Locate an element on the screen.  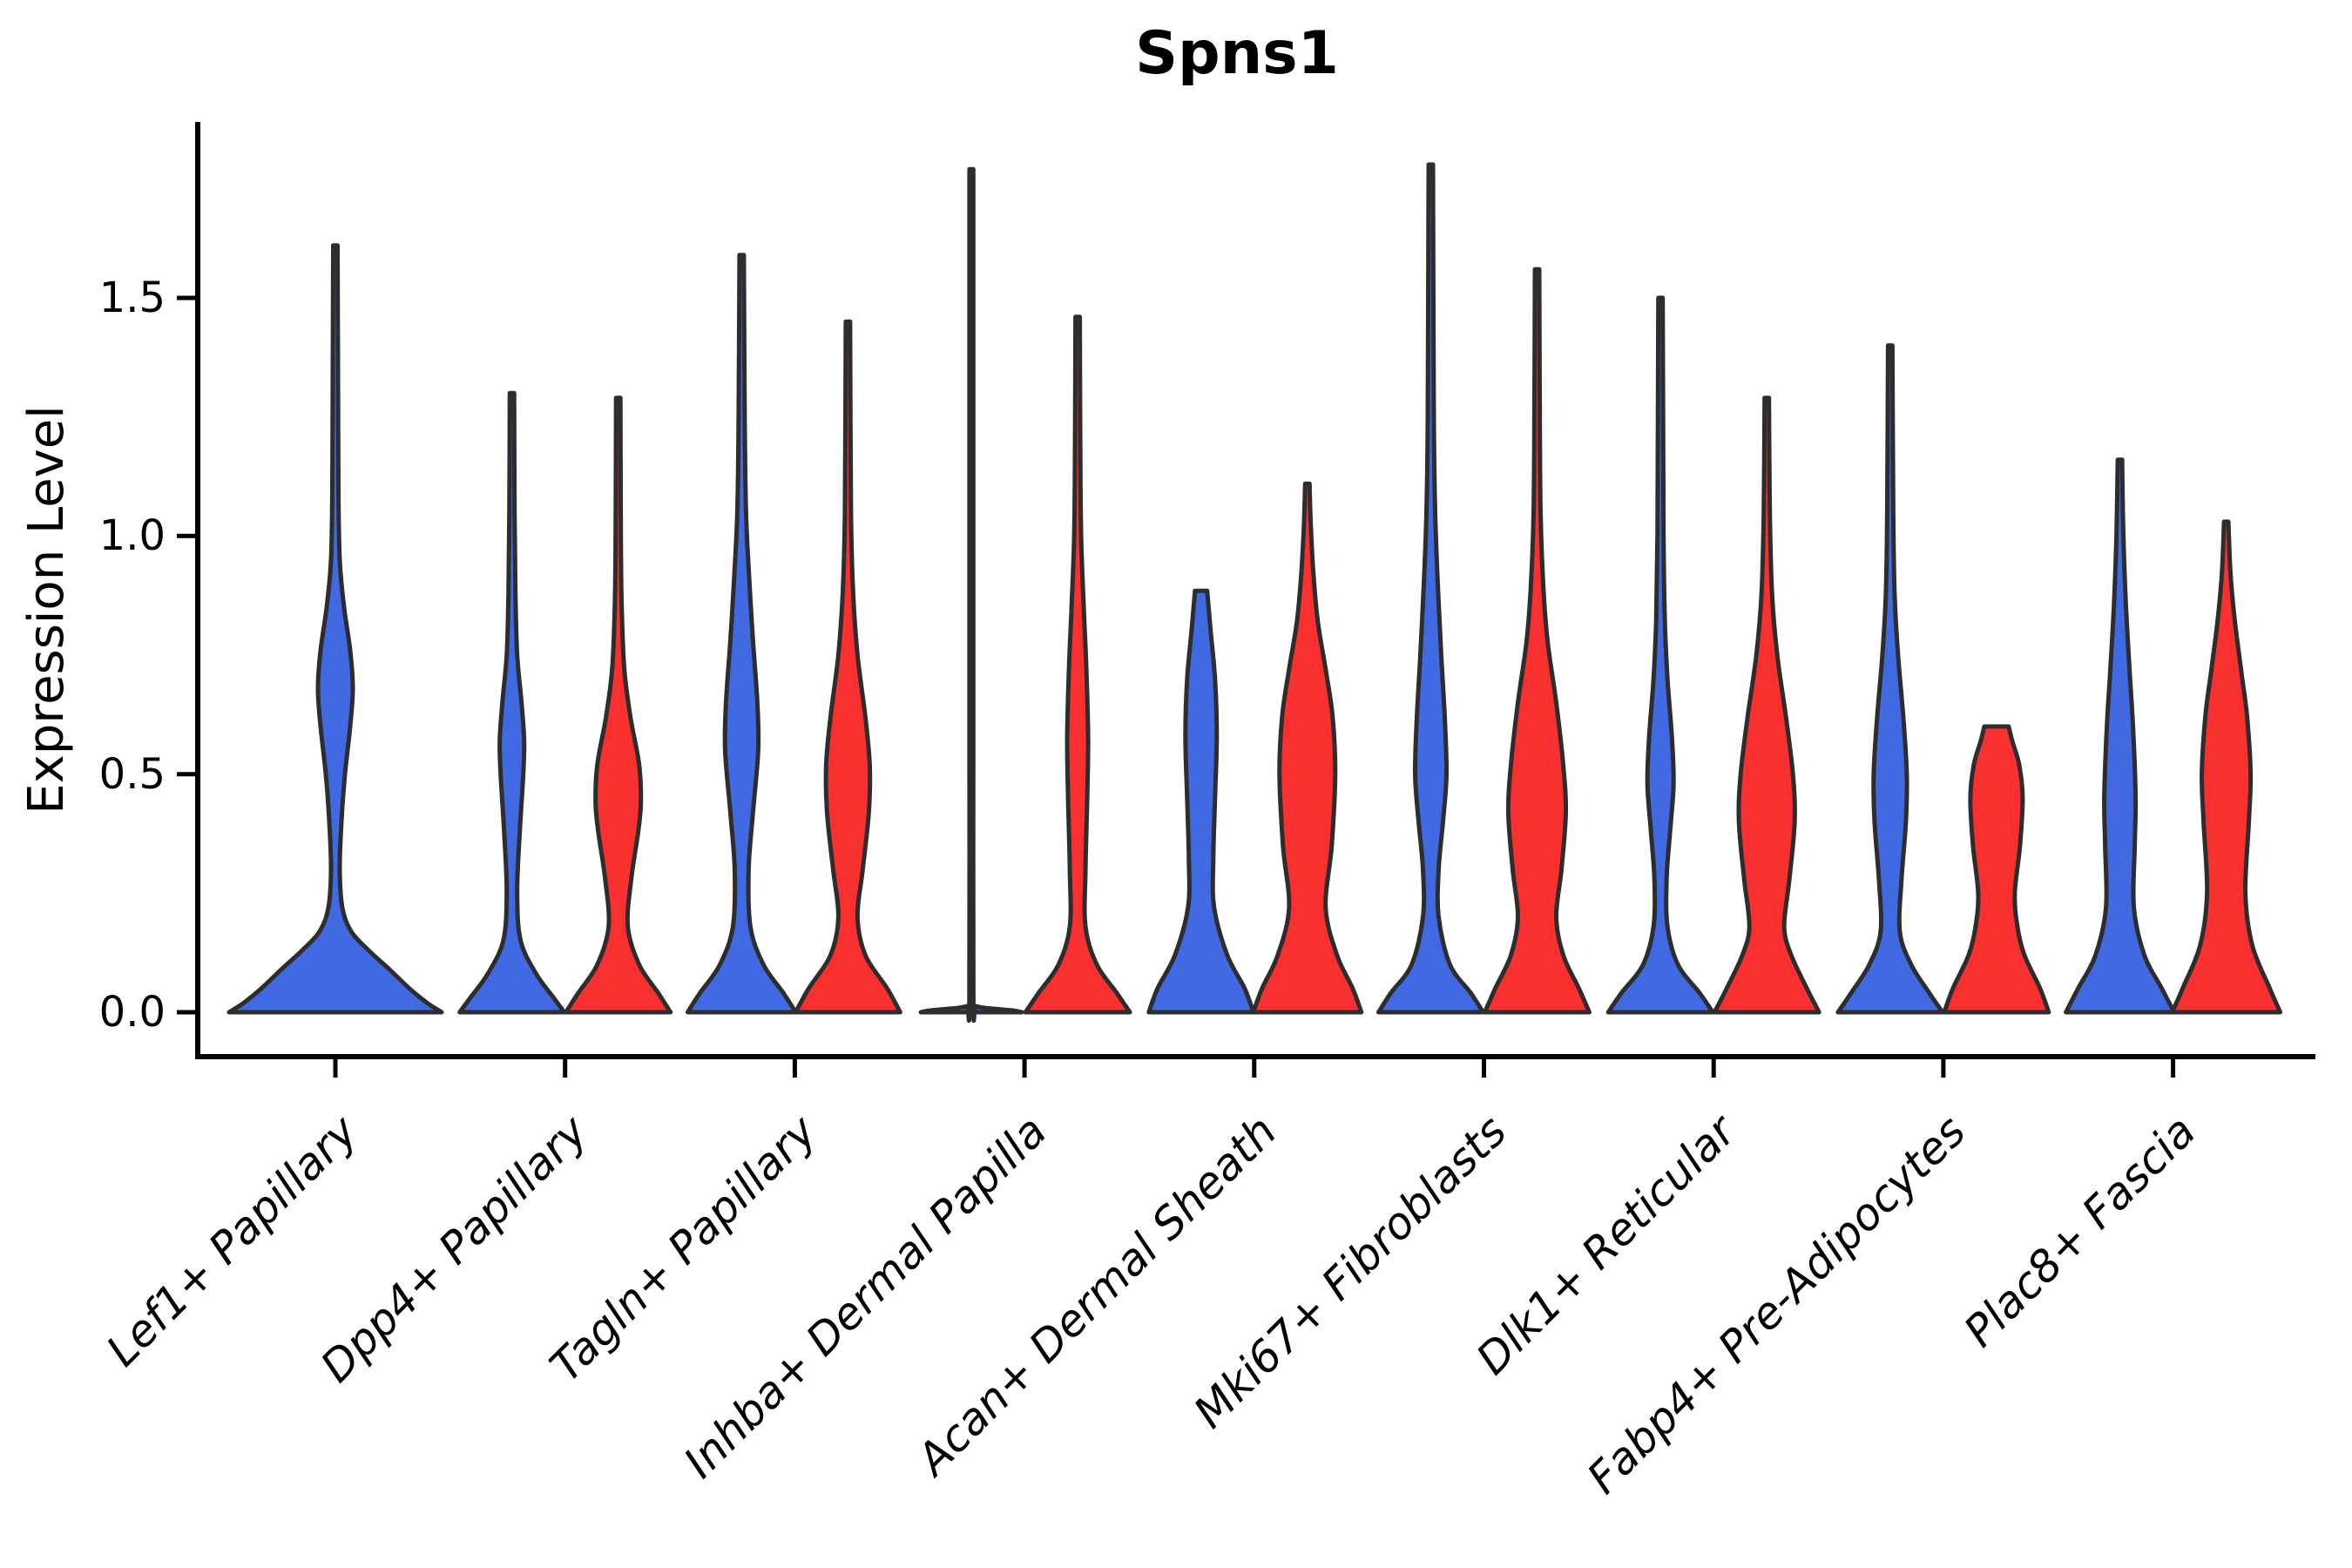
violin-4-blue is located at coordinates (1201, 801).